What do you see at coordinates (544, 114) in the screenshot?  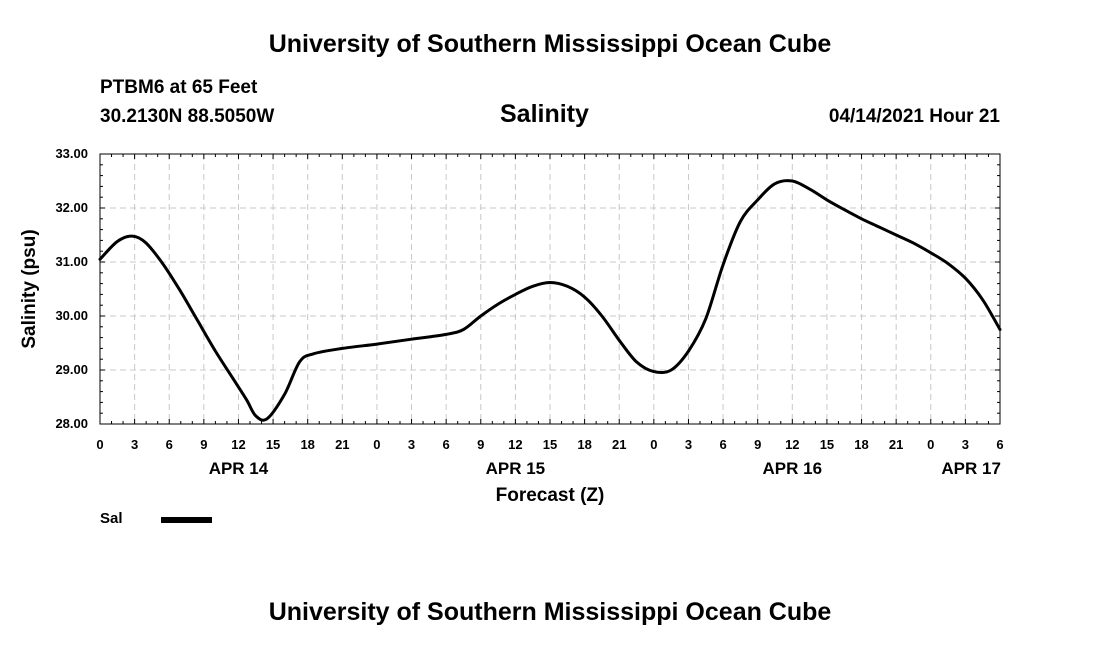 I see `chart-title: Salinity` at bounding box center [544, 114].